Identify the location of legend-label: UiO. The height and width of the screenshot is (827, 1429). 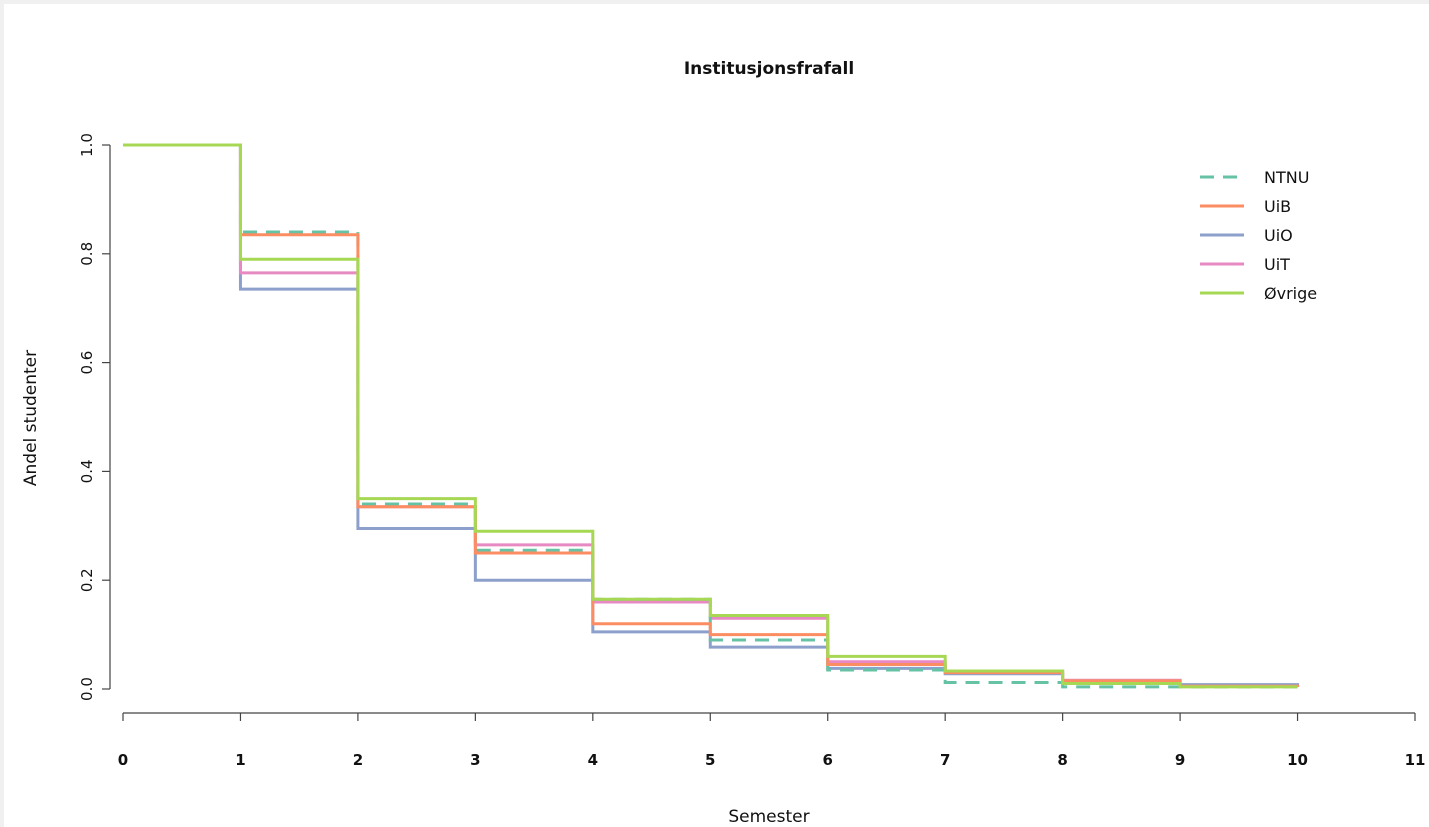
(1278, 235).